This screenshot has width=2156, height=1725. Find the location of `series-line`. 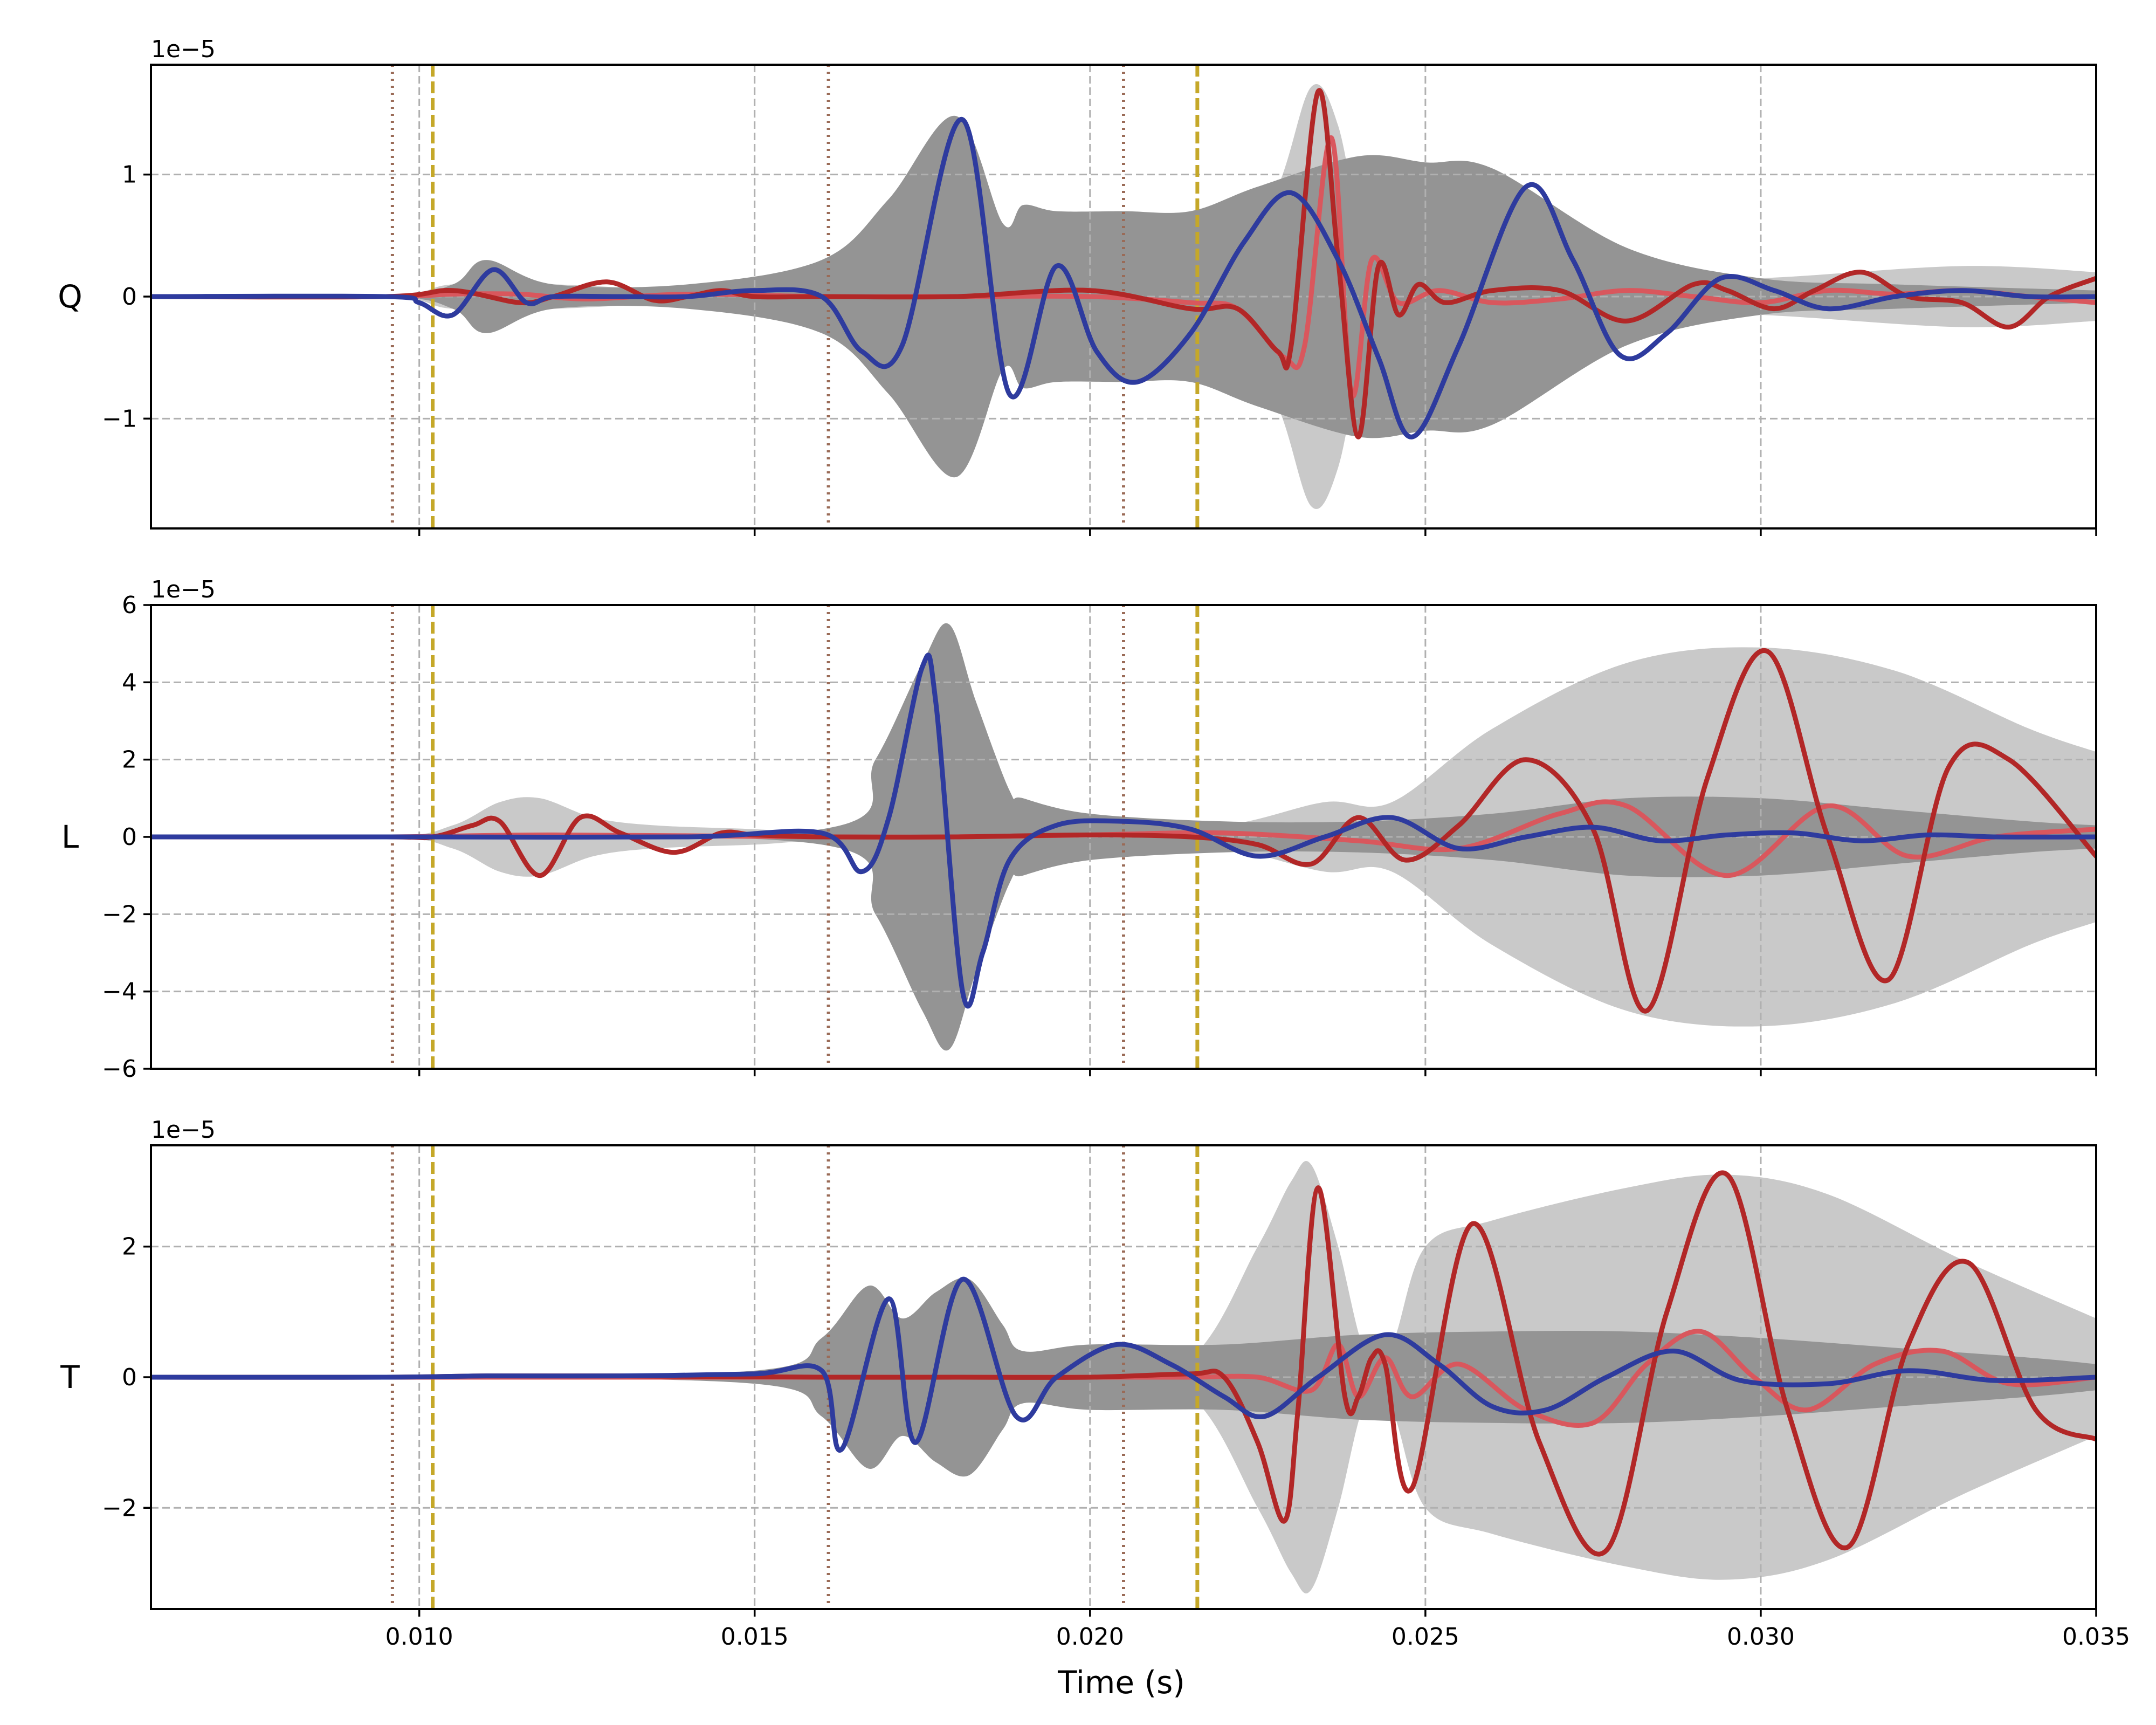

series-line is located at coordinates (1123, 1364).